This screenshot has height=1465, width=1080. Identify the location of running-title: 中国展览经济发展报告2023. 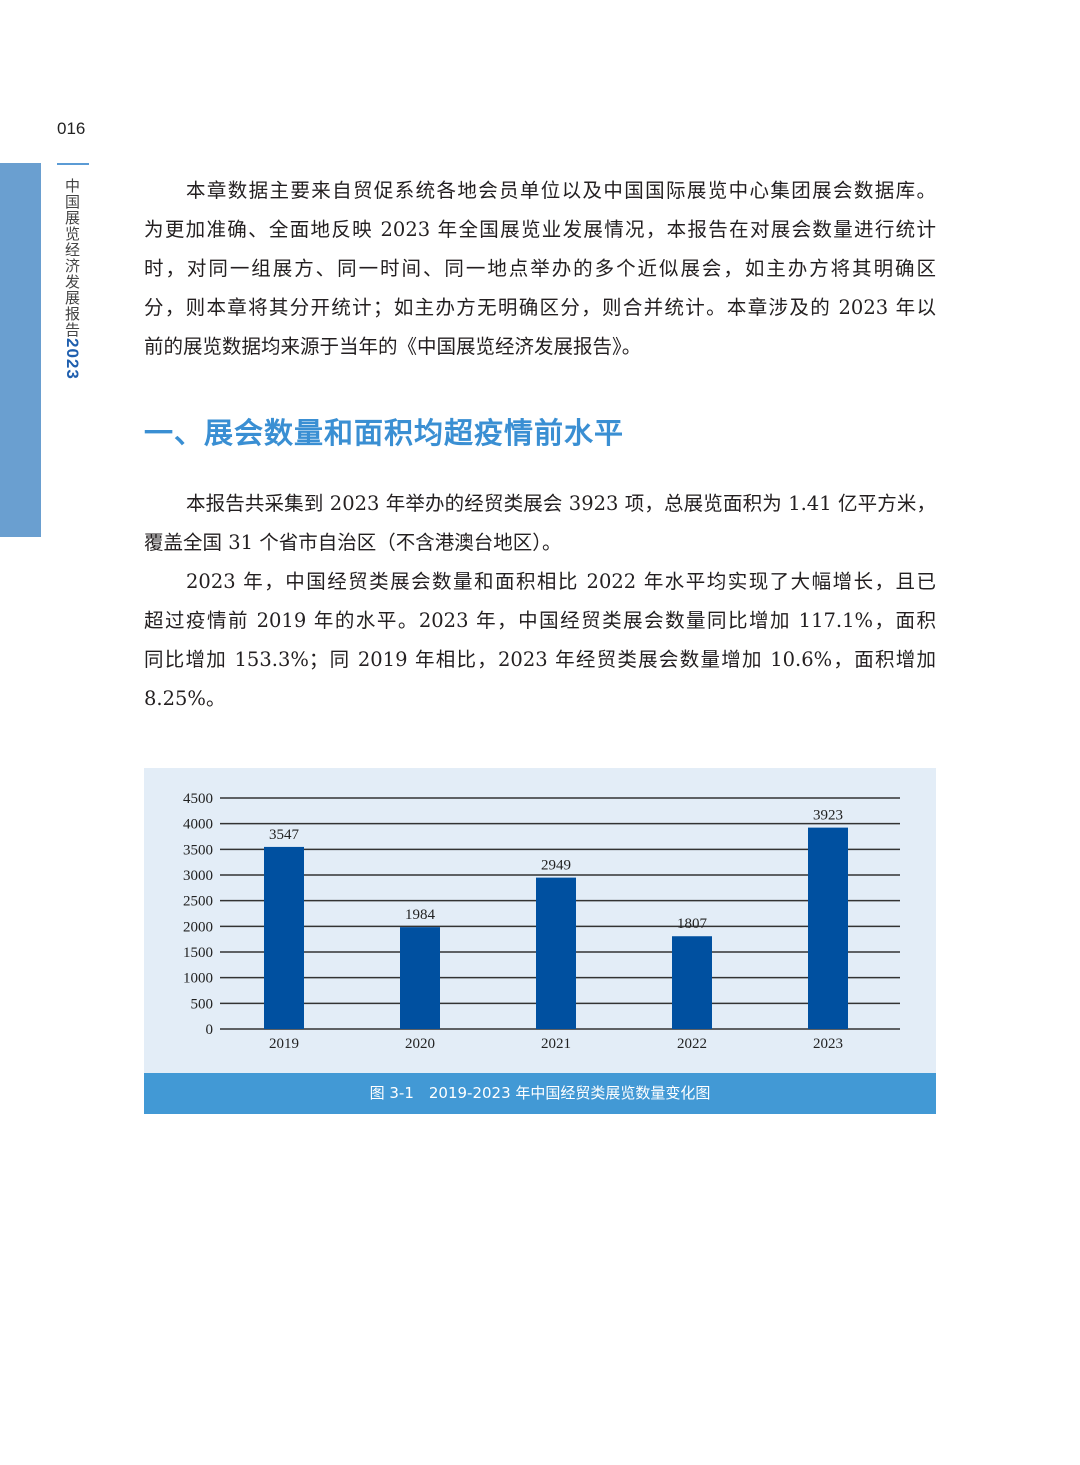
(72, 279).